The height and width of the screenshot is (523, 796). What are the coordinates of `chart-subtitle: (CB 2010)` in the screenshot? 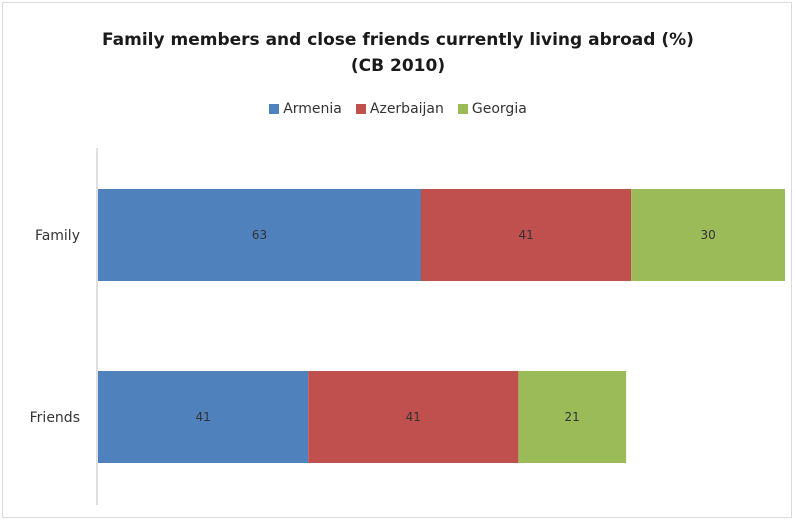 It's located at (398, 66).